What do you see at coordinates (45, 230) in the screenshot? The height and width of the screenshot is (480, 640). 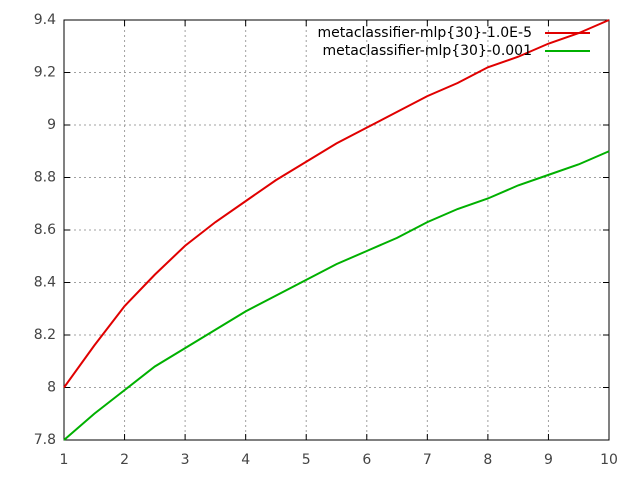 I see `y-tick-label: 8.6` at bounding box center [45, 230].